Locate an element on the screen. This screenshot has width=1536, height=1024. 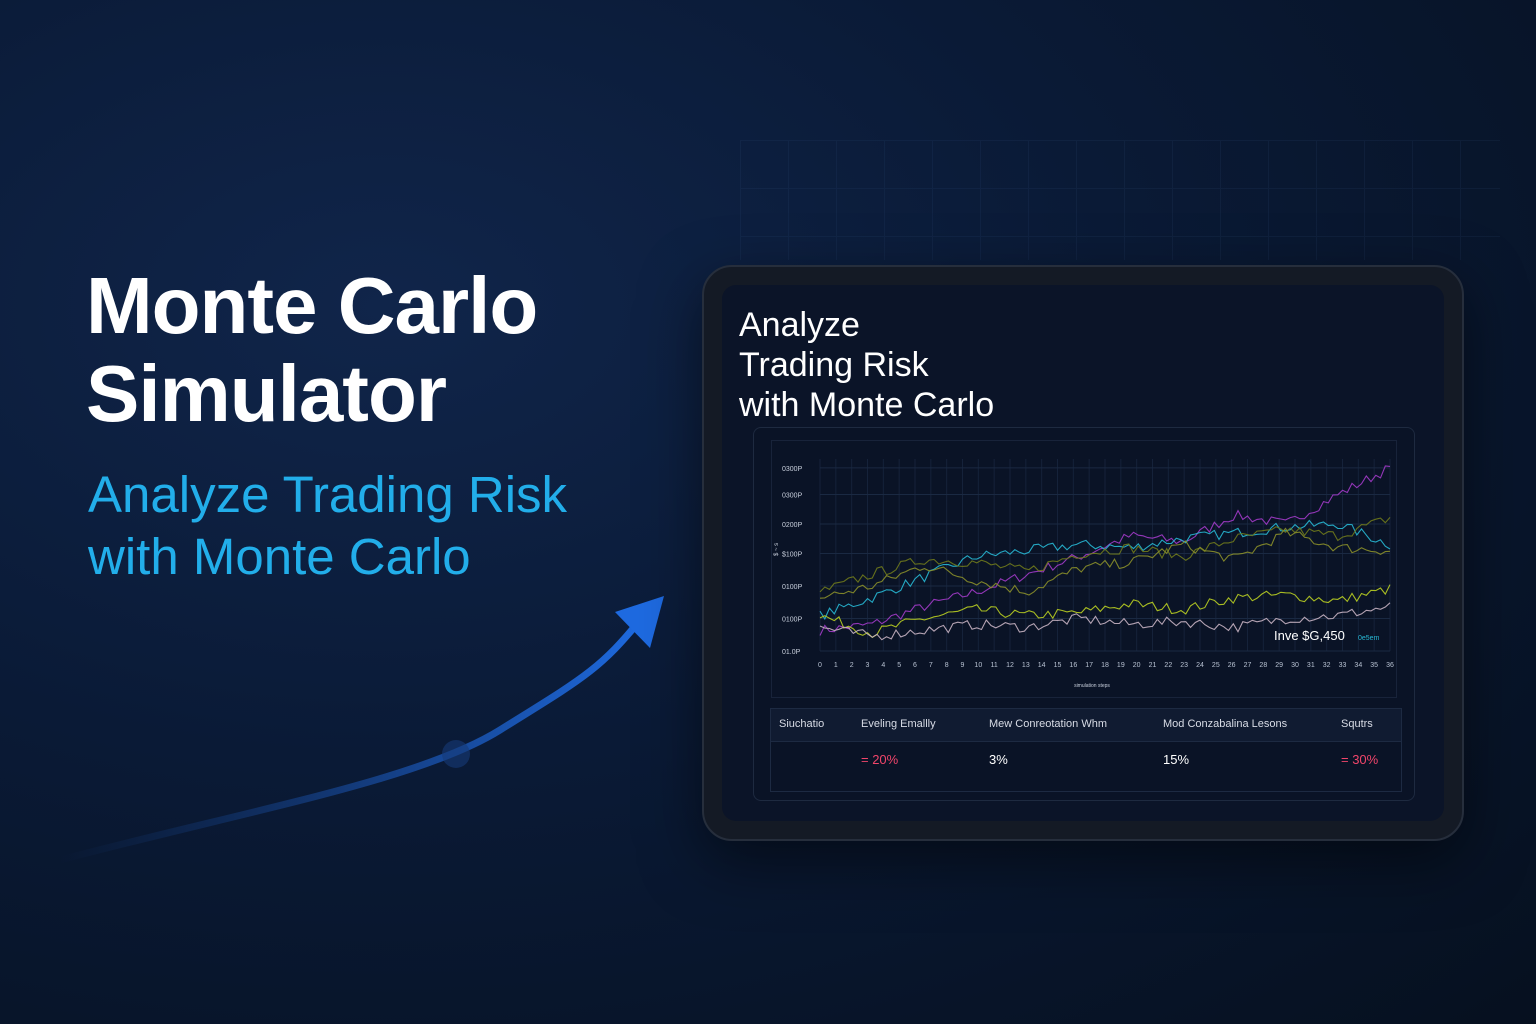
x-tick-label: 18 is located at coordinates (1105, 665).